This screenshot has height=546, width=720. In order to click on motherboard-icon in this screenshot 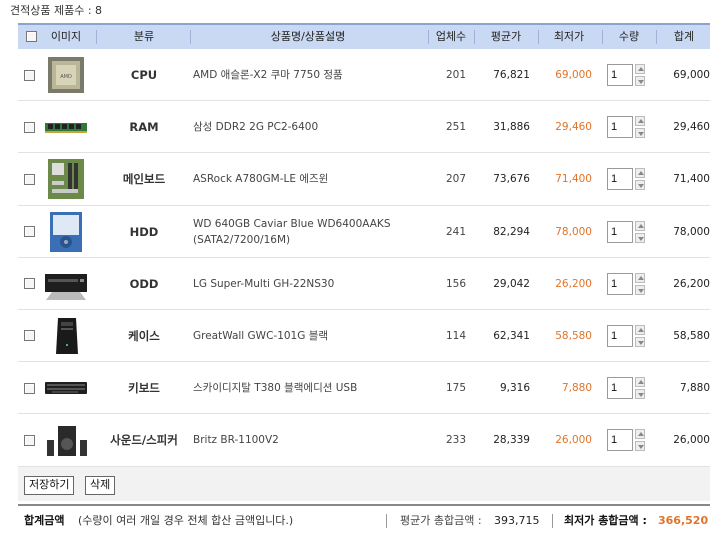, I will do `click(66, 179)`.